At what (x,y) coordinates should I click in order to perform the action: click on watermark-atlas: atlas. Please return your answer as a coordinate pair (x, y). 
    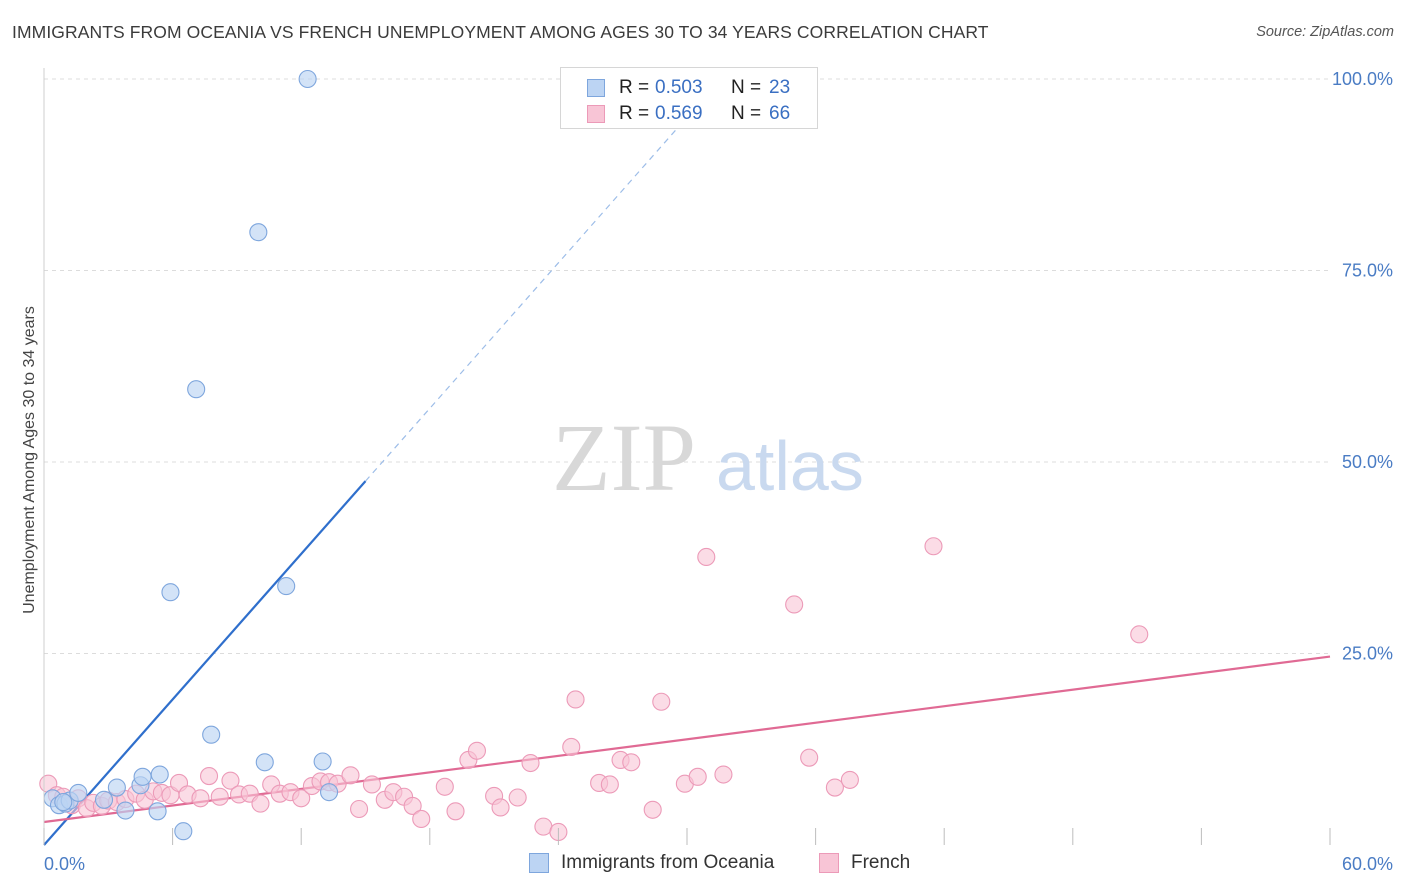
    Looking at the image, I should click on (790, 466).